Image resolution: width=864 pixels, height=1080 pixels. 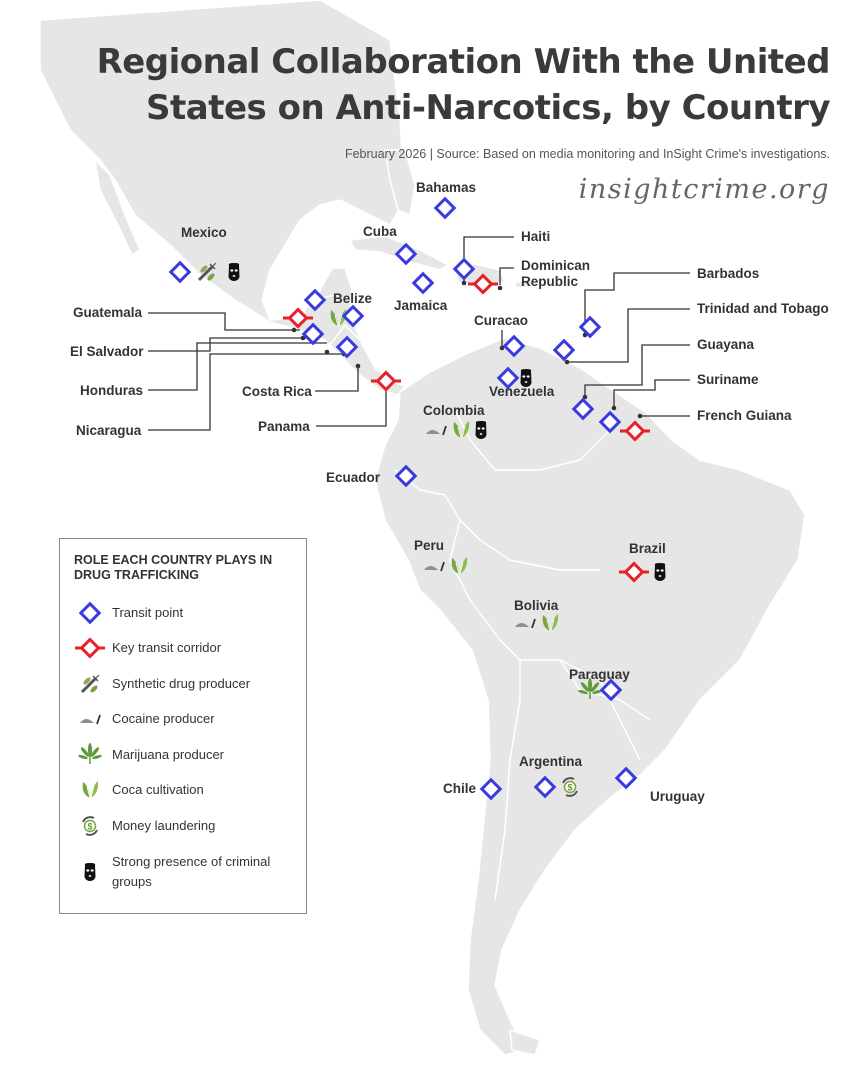 I want to click on cocaine-line-icon, so click(x=90, y=719).